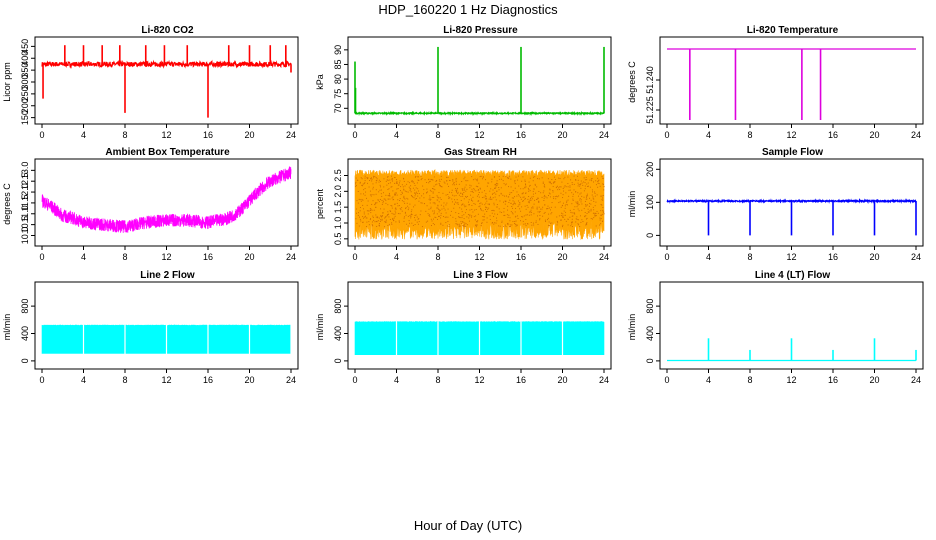 This screenshot has height=540, width=936. What do you see at coordinates (833, 380) in the screenshot?
I see `x-tick-label: 16` at bounding box center [833, 380].